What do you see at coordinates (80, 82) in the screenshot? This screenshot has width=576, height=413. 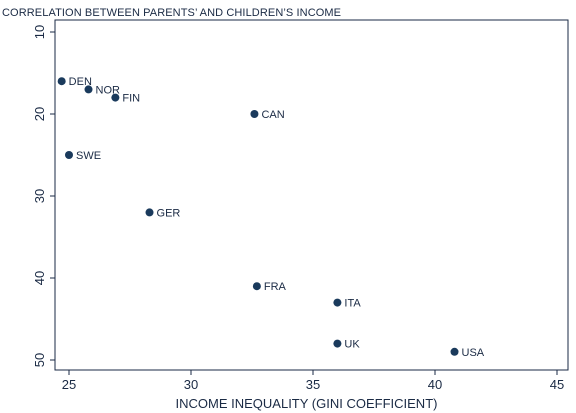 I see `point-label-den: DEN` at bounding box center [80, 82].